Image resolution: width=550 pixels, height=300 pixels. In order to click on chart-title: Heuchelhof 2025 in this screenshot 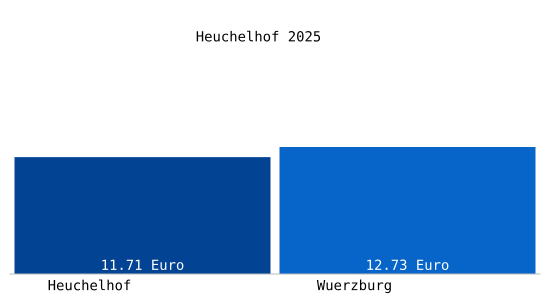, I will do `click(258, 36)`.